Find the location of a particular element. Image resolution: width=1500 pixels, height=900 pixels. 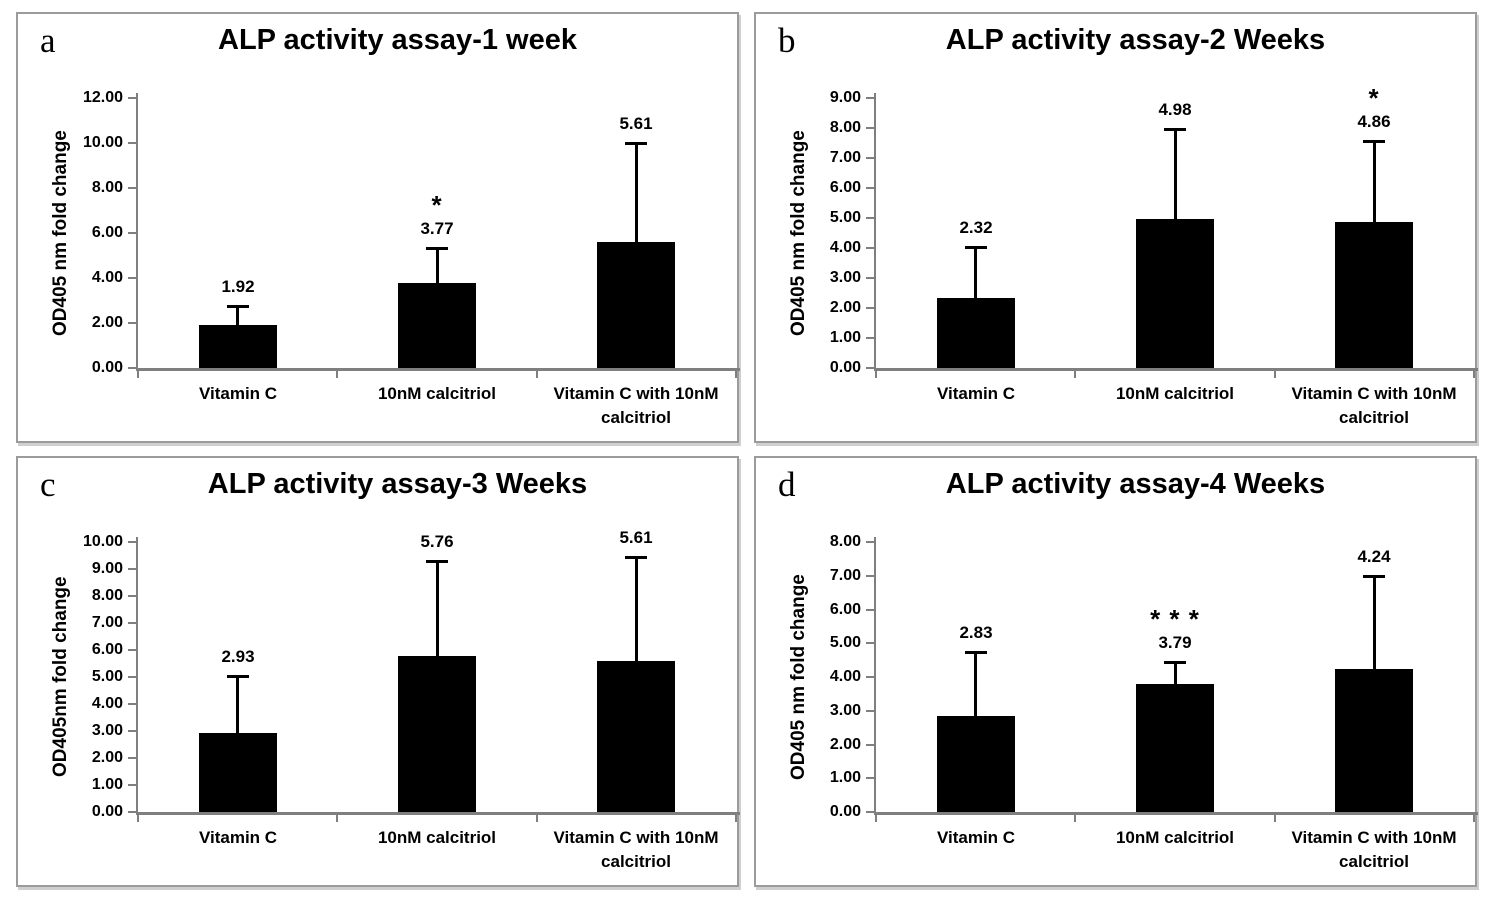

chart-title: ALP activity assay-3 Weeks is located at coordinates (397, 484).